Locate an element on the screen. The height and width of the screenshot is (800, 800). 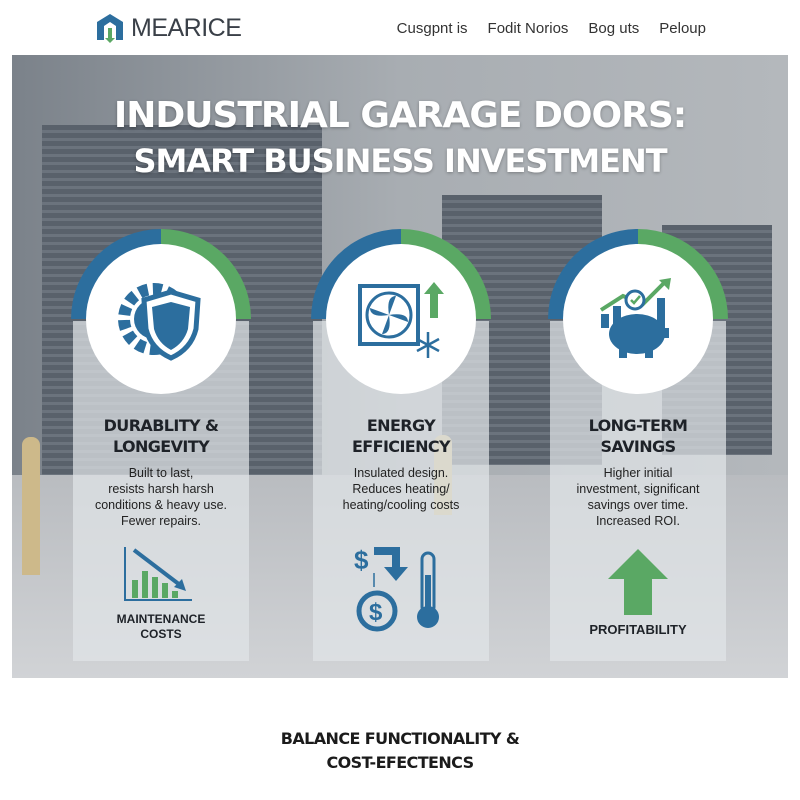
card-title: ENERGY EFFICIENCY is located at coordinates (401, 436).